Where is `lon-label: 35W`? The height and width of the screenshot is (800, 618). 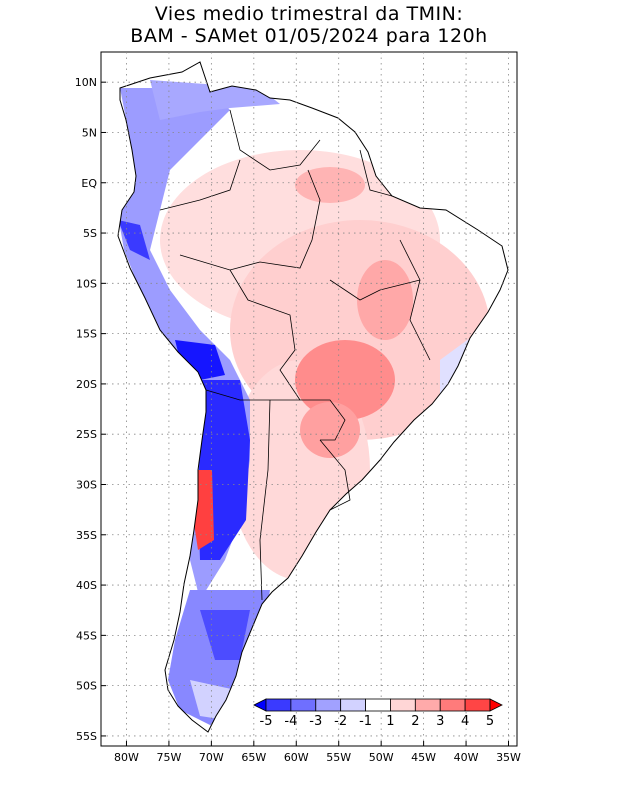 lon-label: 35W is located at coordinates (508, 757).